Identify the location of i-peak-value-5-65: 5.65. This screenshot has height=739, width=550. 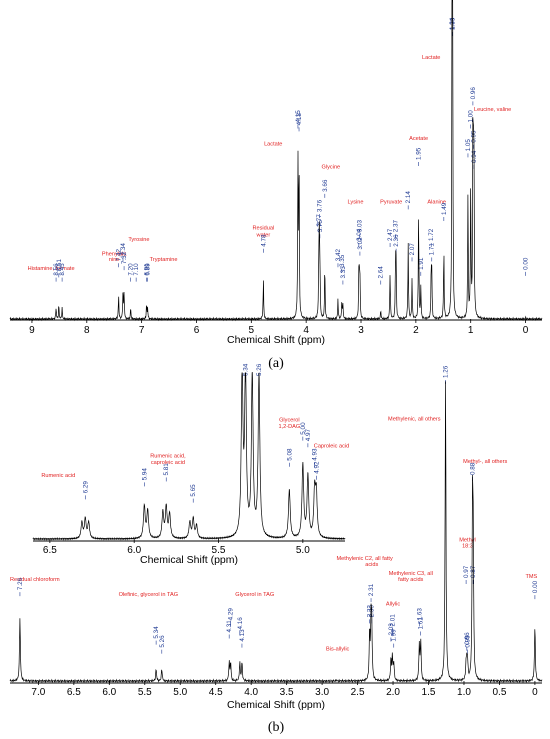
(193, 490).